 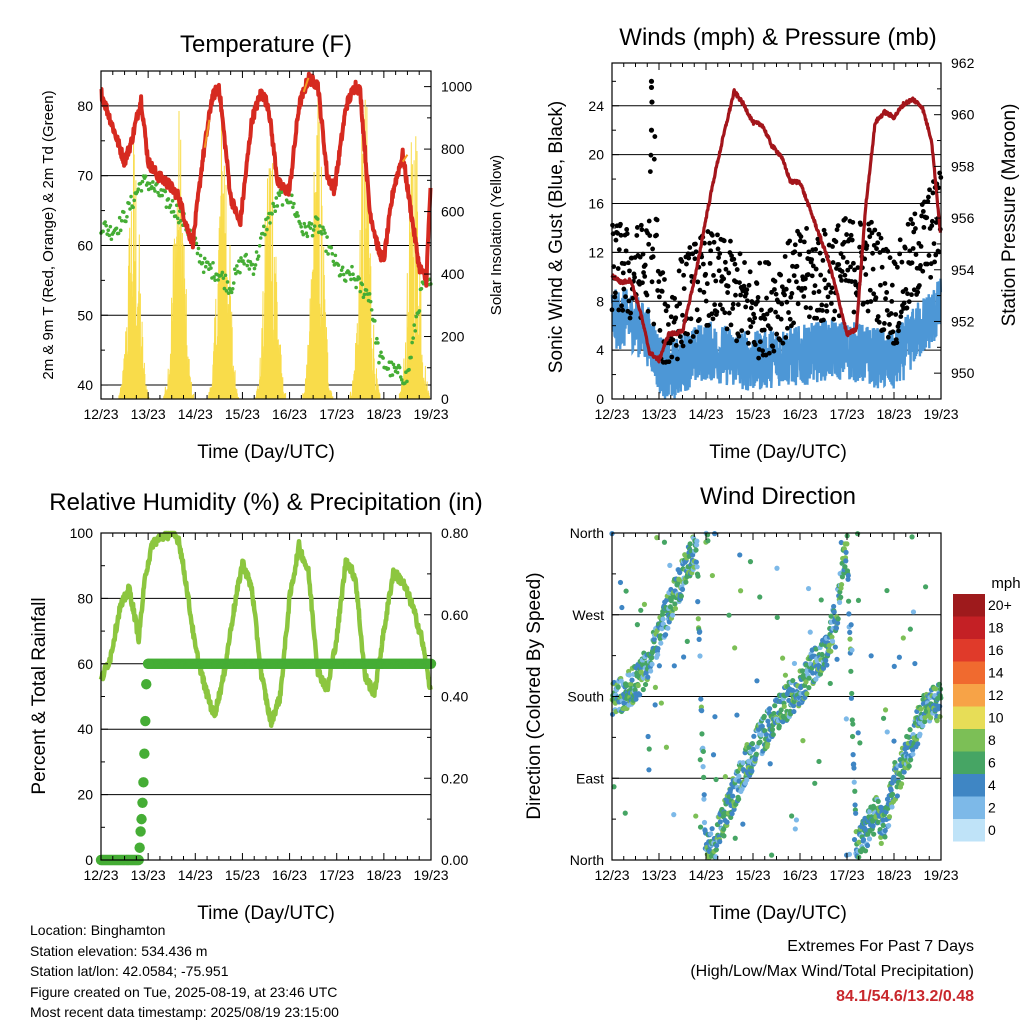 What do you see at coordinates (336, 414) in the screenshot?
I see `temp-xtick-label: 17/23` at bounding box center [336, 414].